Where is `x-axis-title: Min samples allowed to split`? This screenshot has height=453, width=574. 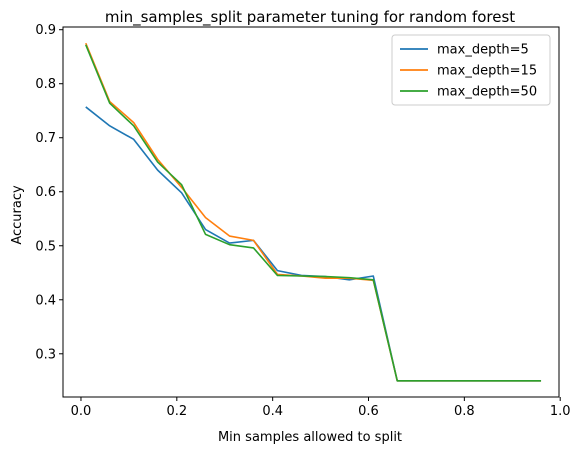 x-axis-title: Min samples allowed to split is located at coordinates (310, 437).